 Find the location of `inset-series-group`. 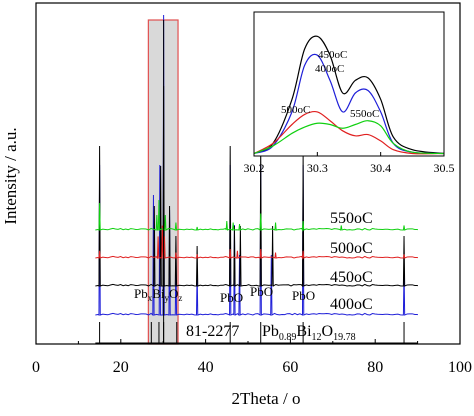

inset-series-group is located at coordinates (349, 95).